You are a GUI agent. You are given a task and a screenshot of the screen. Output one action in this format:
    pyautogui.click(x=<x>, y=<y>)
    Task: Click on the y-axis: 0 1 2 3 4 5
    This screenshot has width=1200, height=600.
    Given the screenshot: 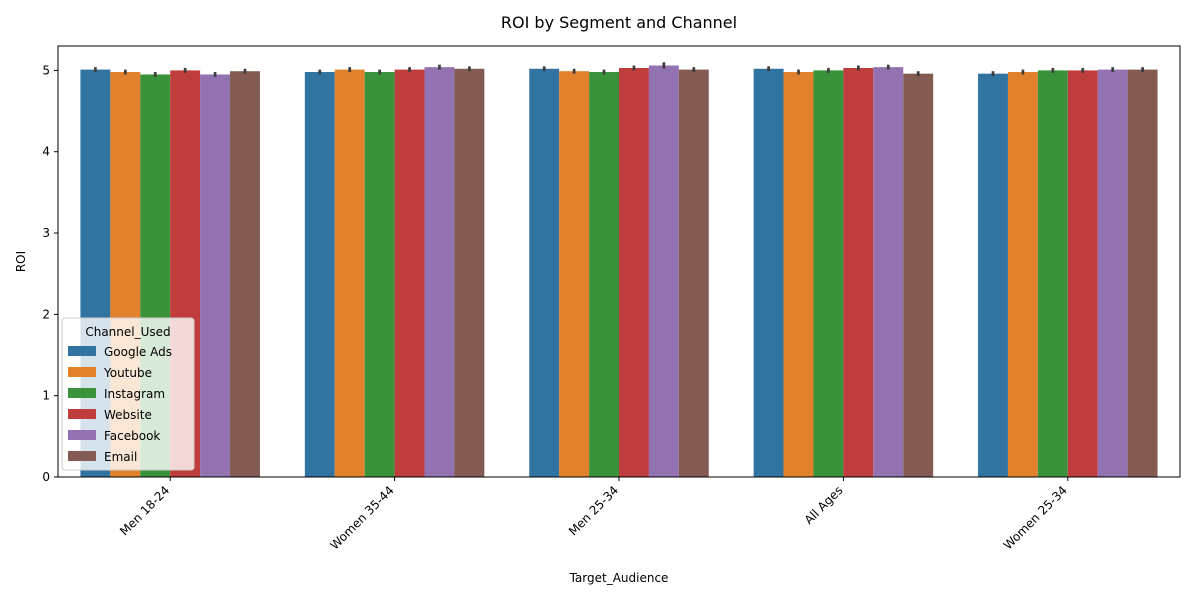 What is the action you would take?
    pyautogui.click(x=50, y=273)
    